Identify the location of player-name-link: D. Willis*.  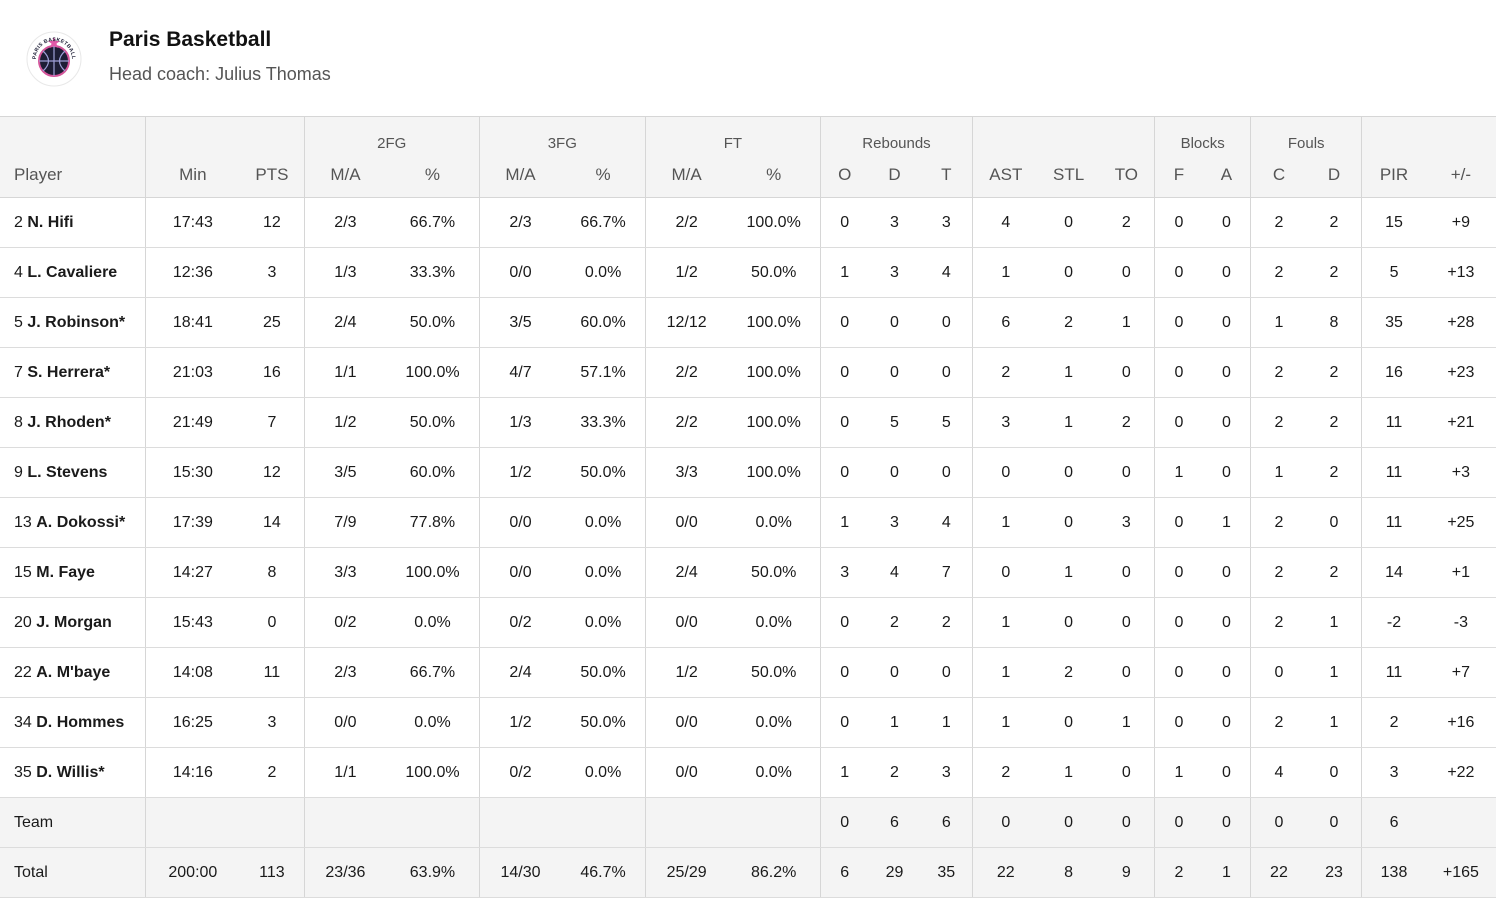
(70, 772).